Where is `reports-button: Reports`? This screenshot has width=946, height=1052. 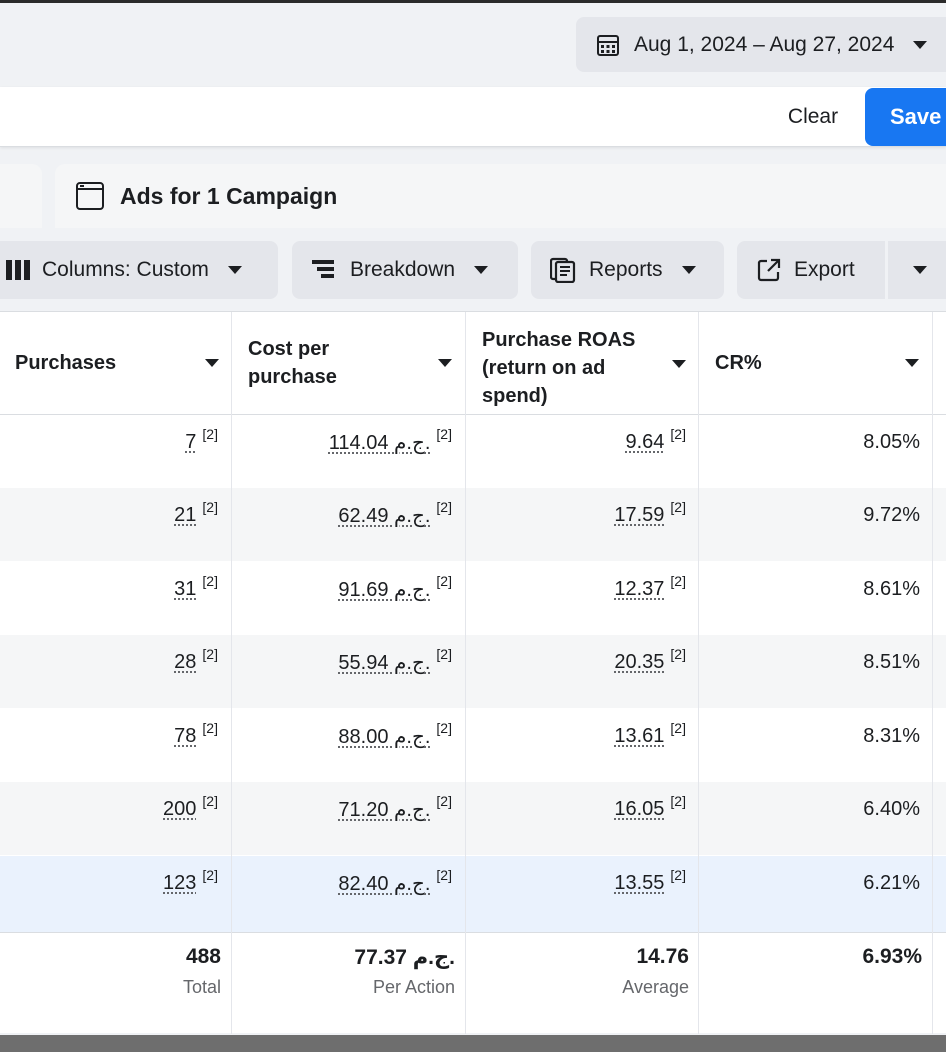 reports-button: Reports is located at coordinates (627, 270).